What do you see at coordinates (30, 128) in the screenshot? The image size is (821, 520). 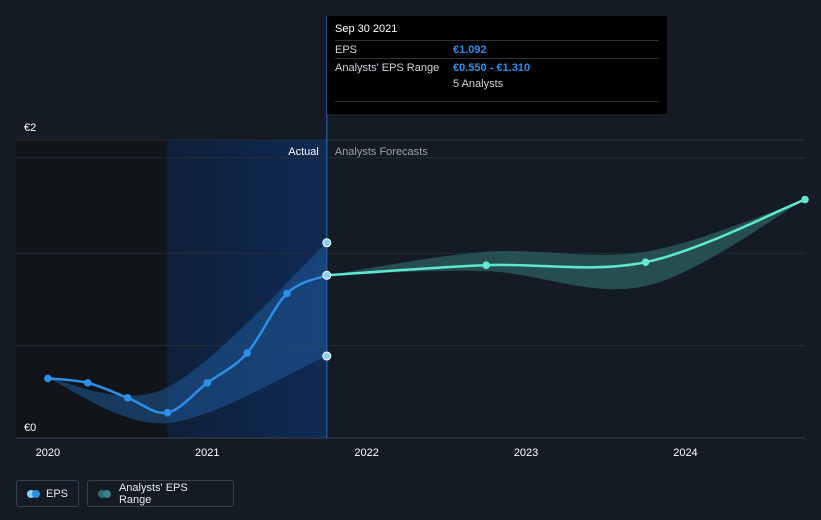 I see `y-tick-label-1: €2` at bounding box center [30, 128].